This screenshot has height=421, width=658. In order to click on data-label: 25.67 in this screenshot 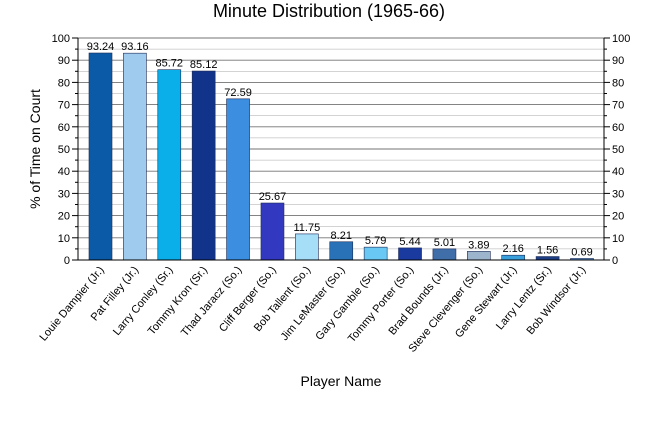, I will do `click(273, 197)`.